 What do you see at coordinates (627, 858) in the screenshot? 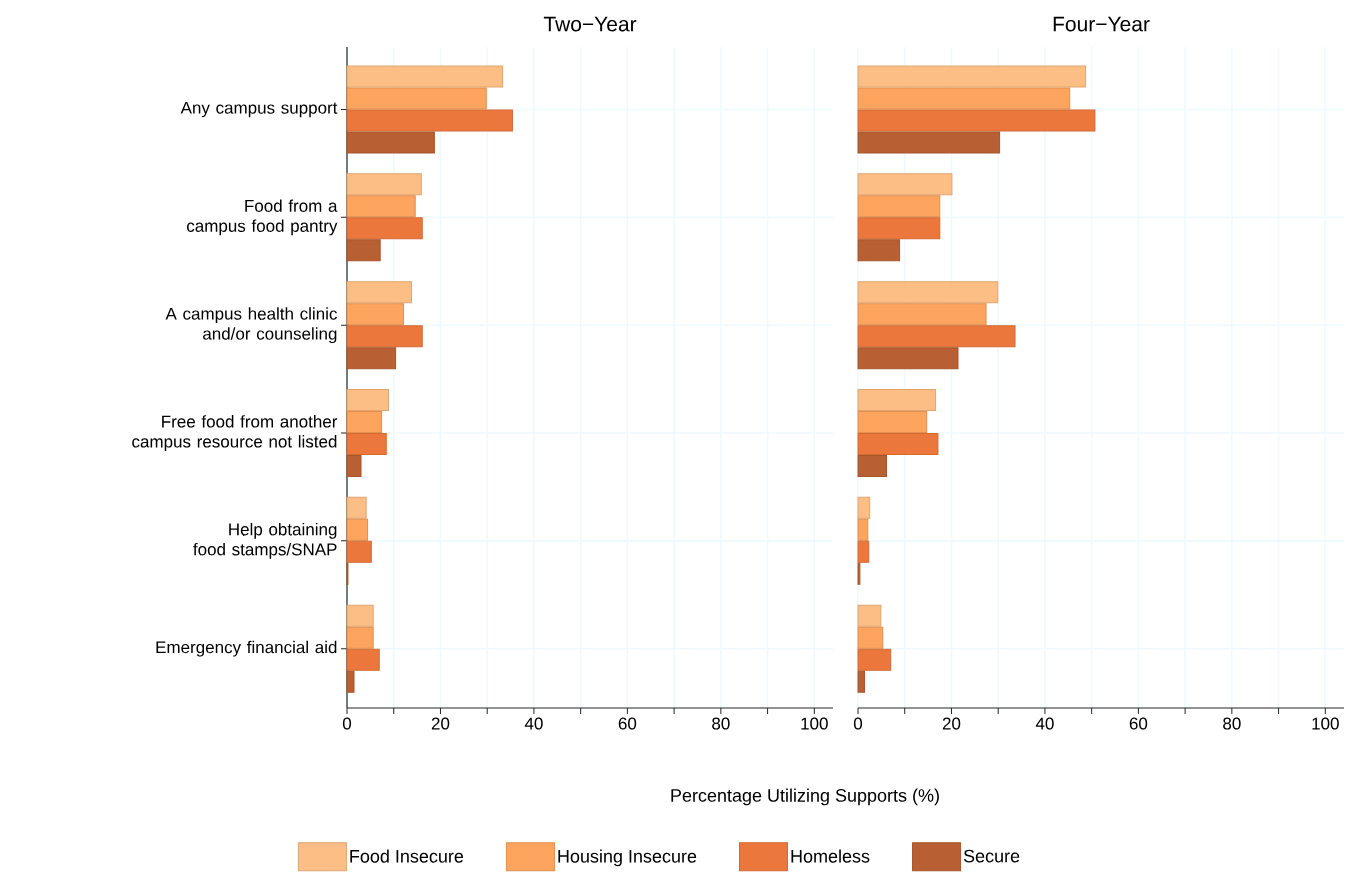
I see `legend-label: Housing Insecure` at bounding box center [627, 858].